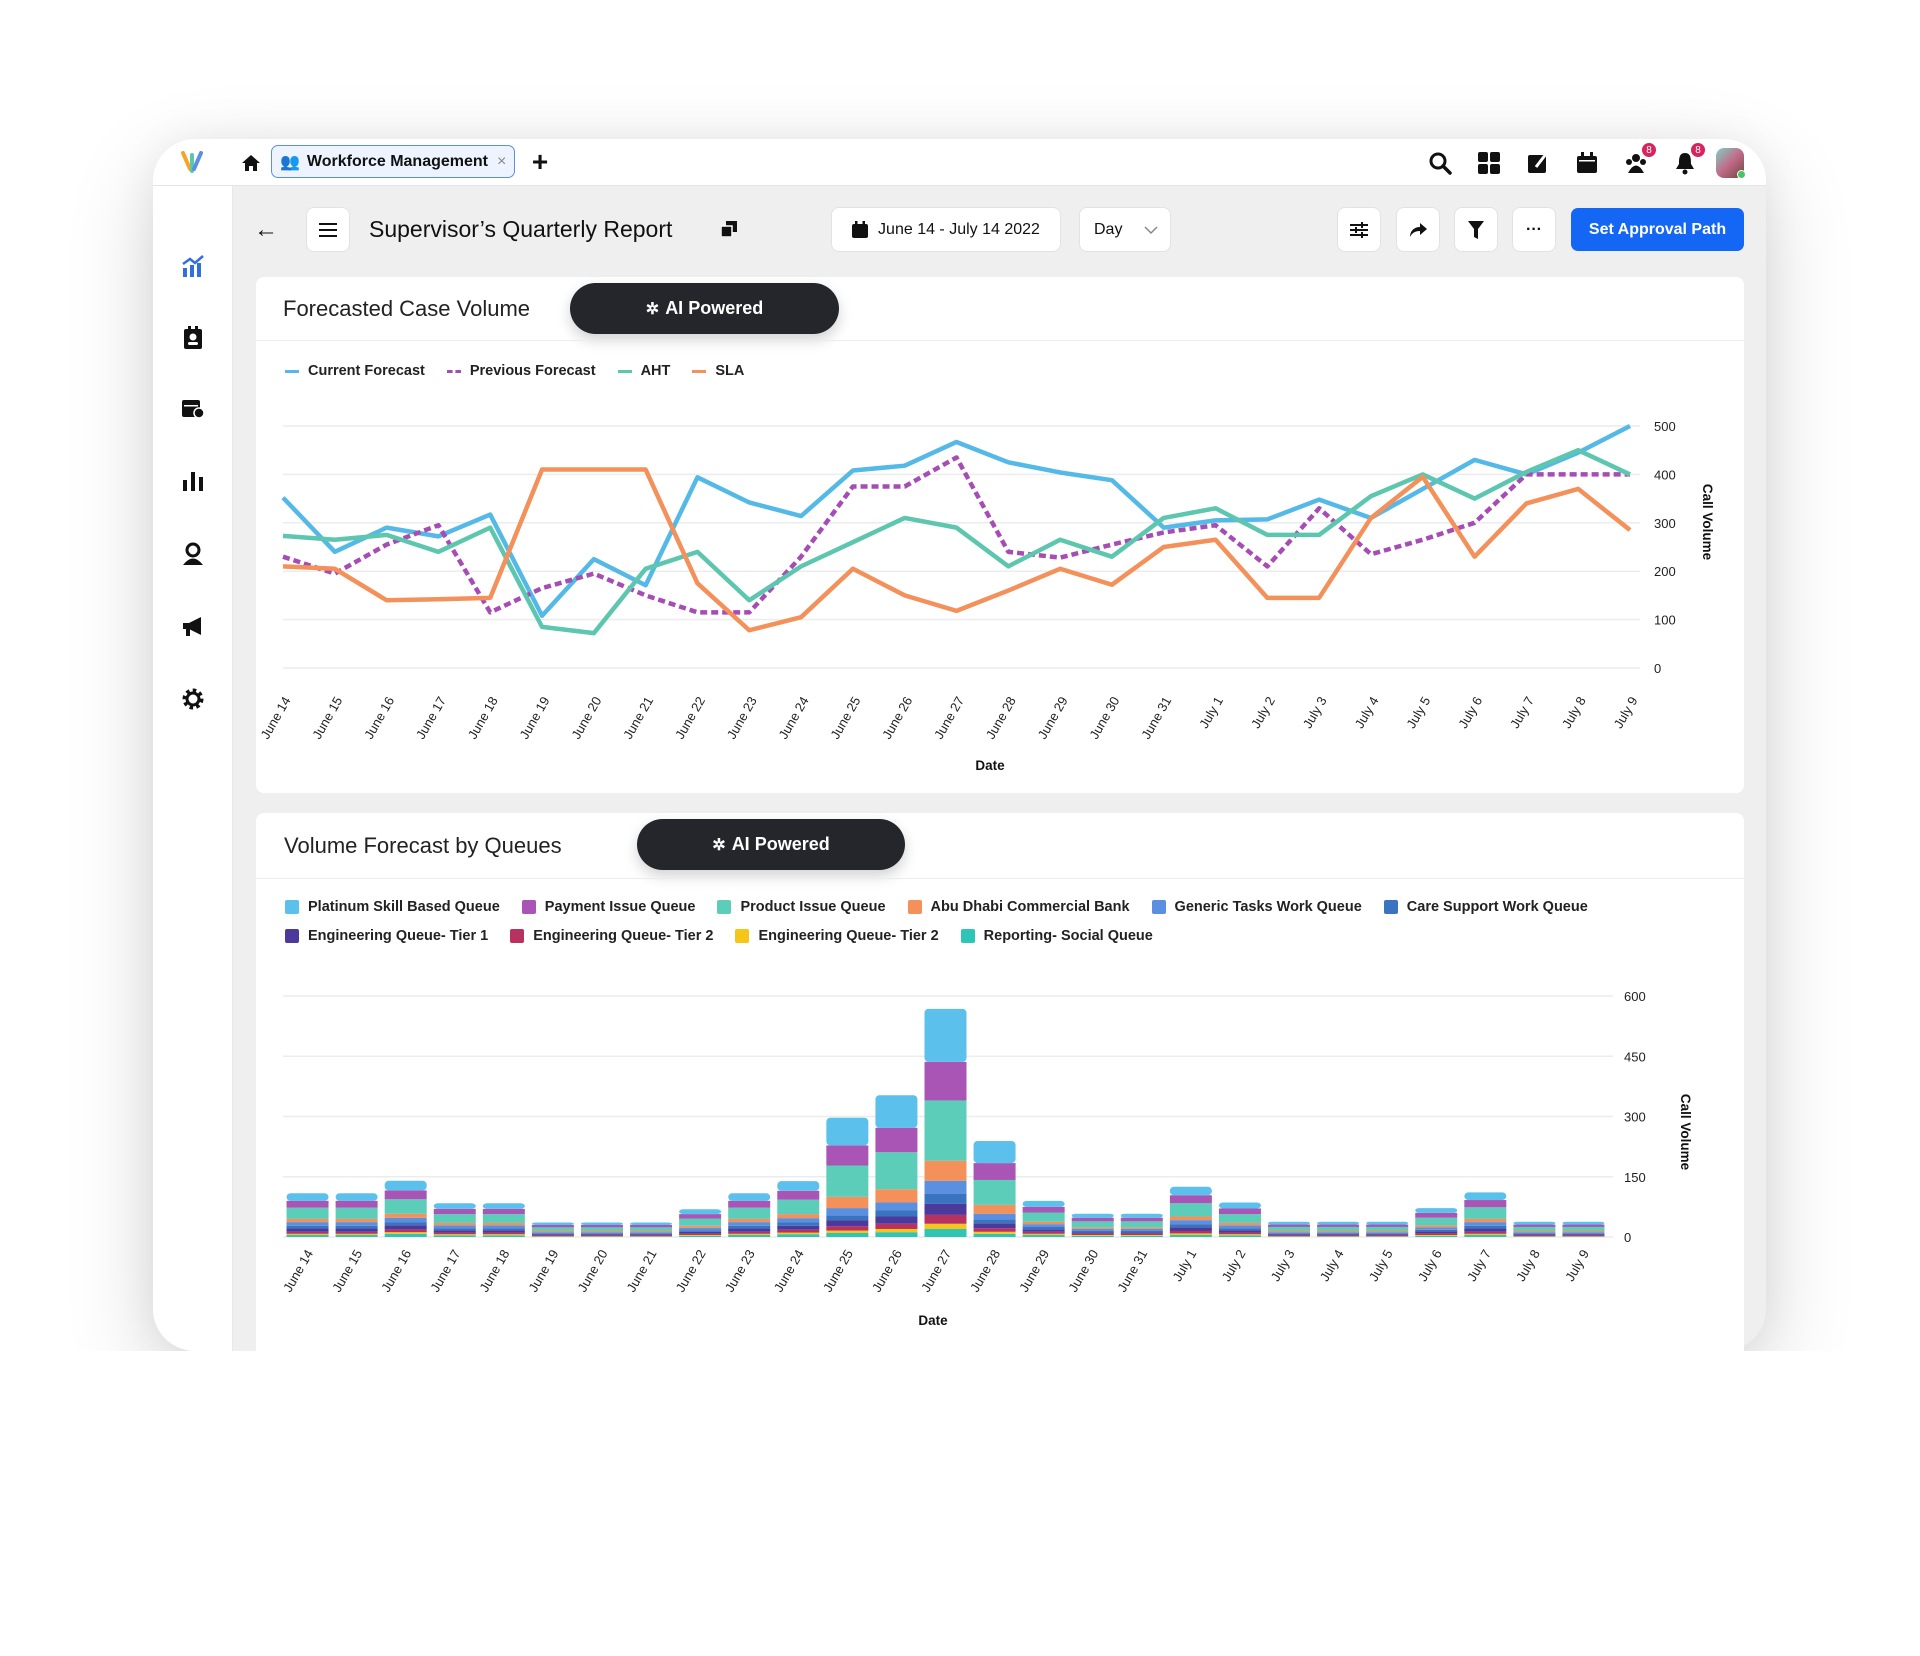 This screenshot has height=1656, width=1920. What do you see at coordinates (730, 371) in the screenshot?
I see `legend-label: SLA` at bounding box center [730, 371].